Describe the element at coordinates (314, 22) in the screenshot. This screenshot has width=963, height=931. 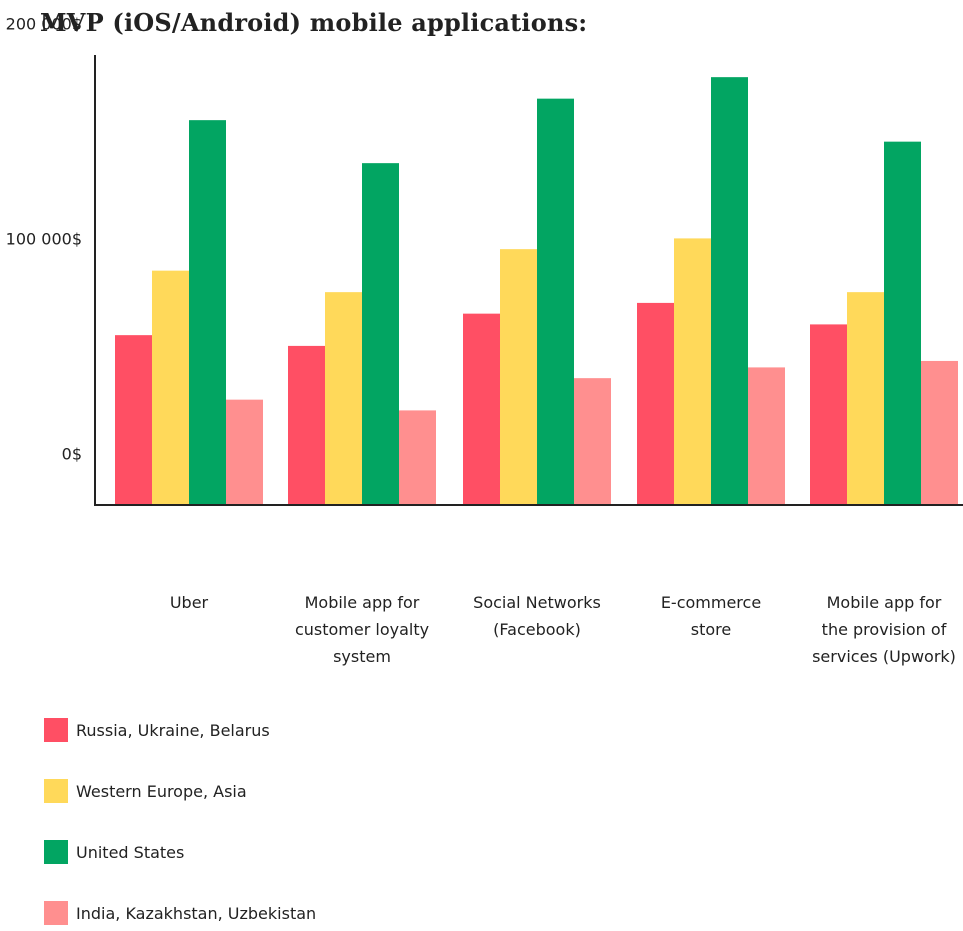
I see `chart-title: MVP (iOS/Android) mobile applications:` at that location.